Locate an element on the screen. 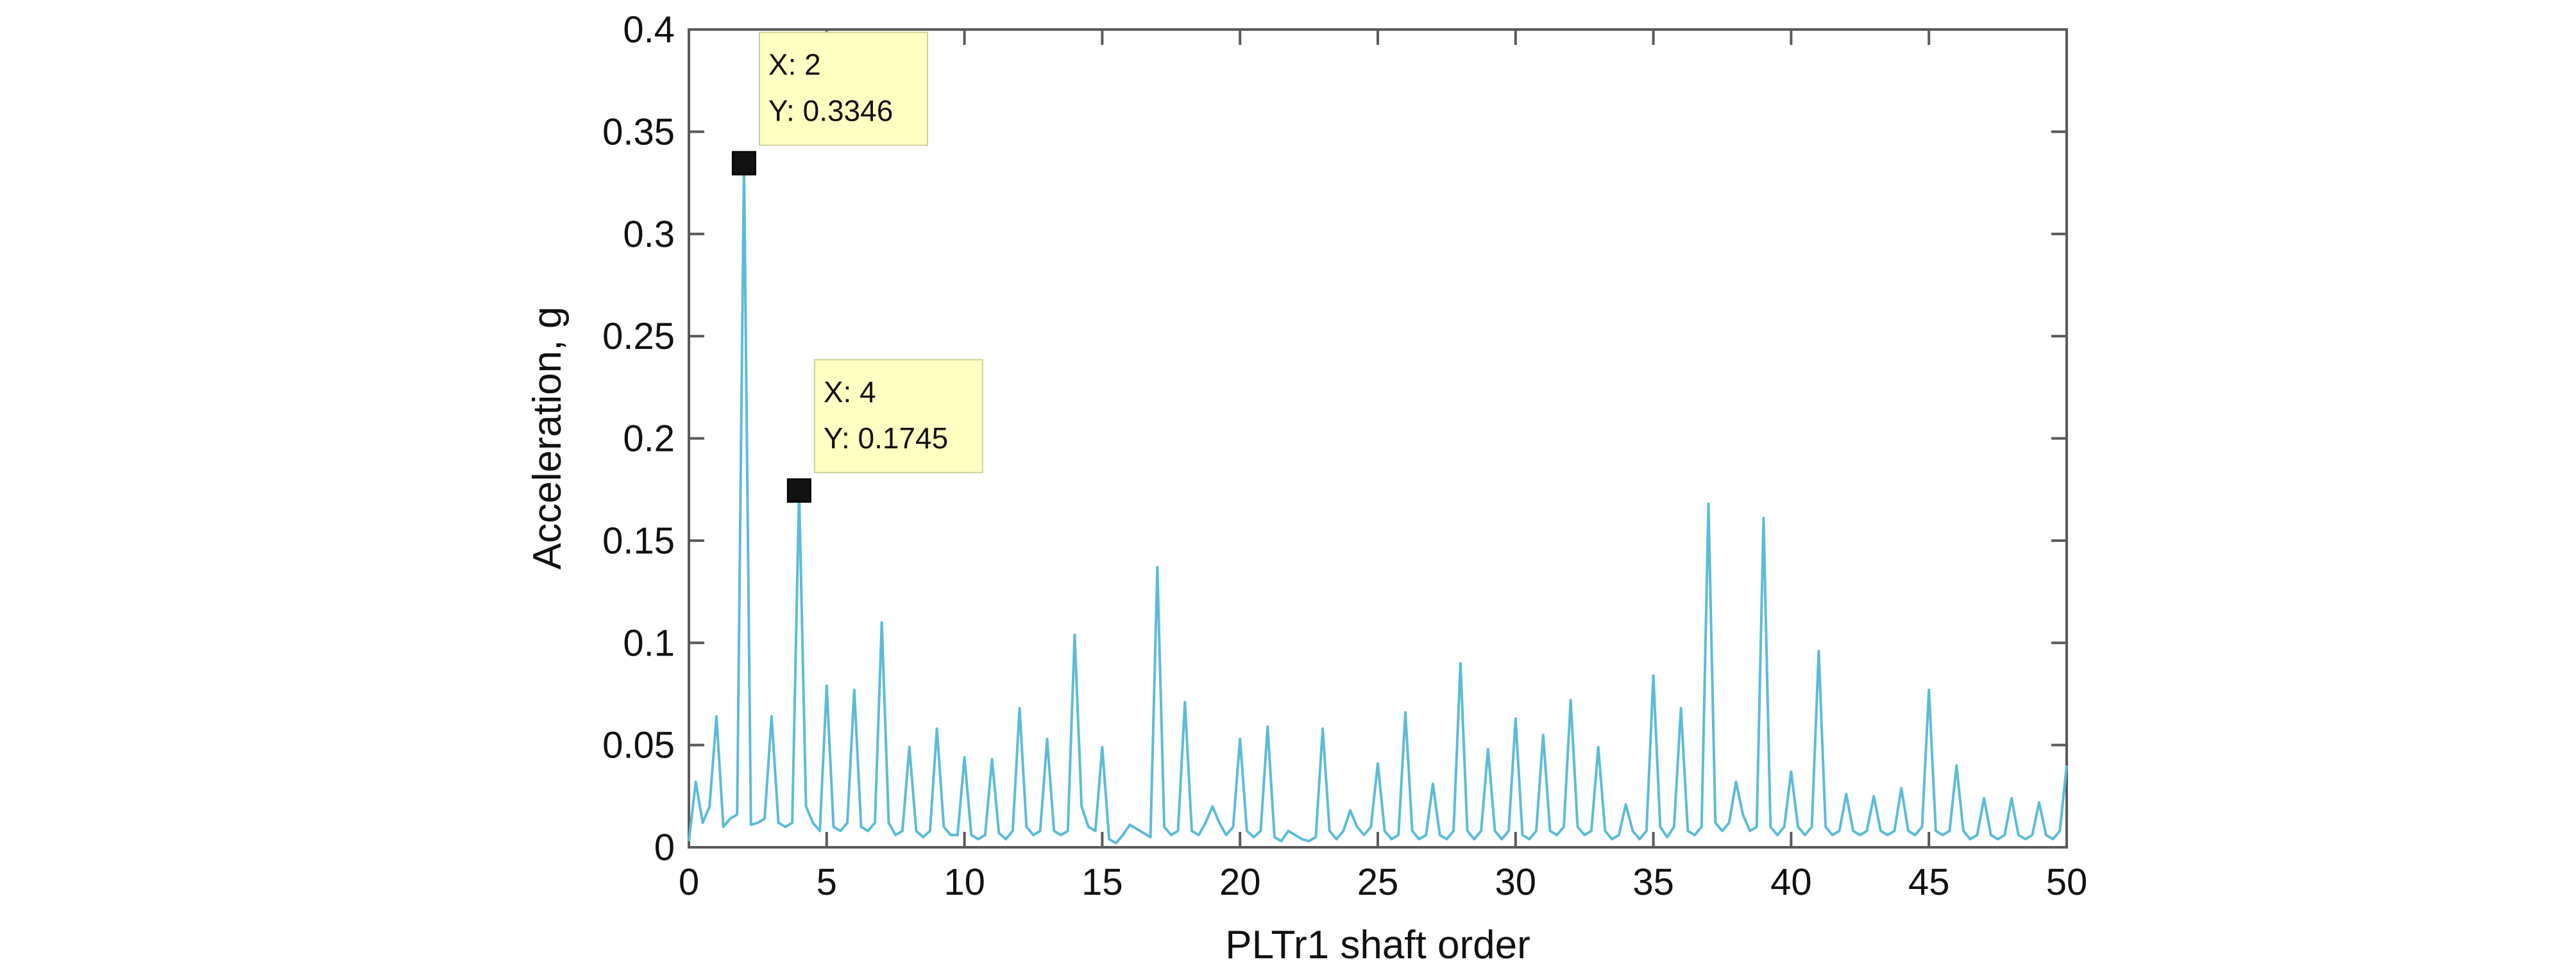 Image resolution: width=2576 pixels, height=973 pixels. x-tick-label: 50 is located at coordinates (2067, 882).